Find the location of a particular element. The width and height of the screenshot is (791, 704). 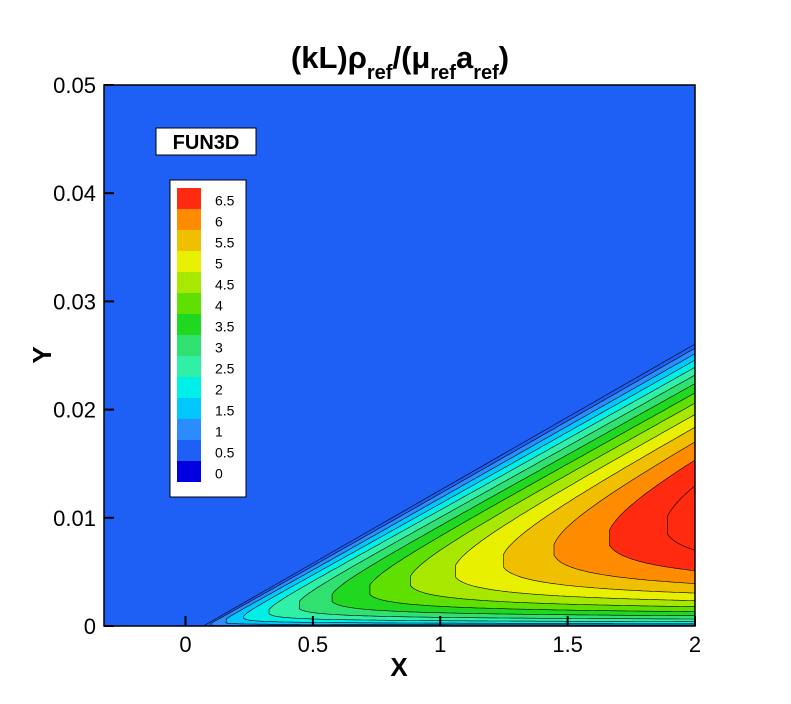

x-axis-label: X is located at coordinates (399, 667).